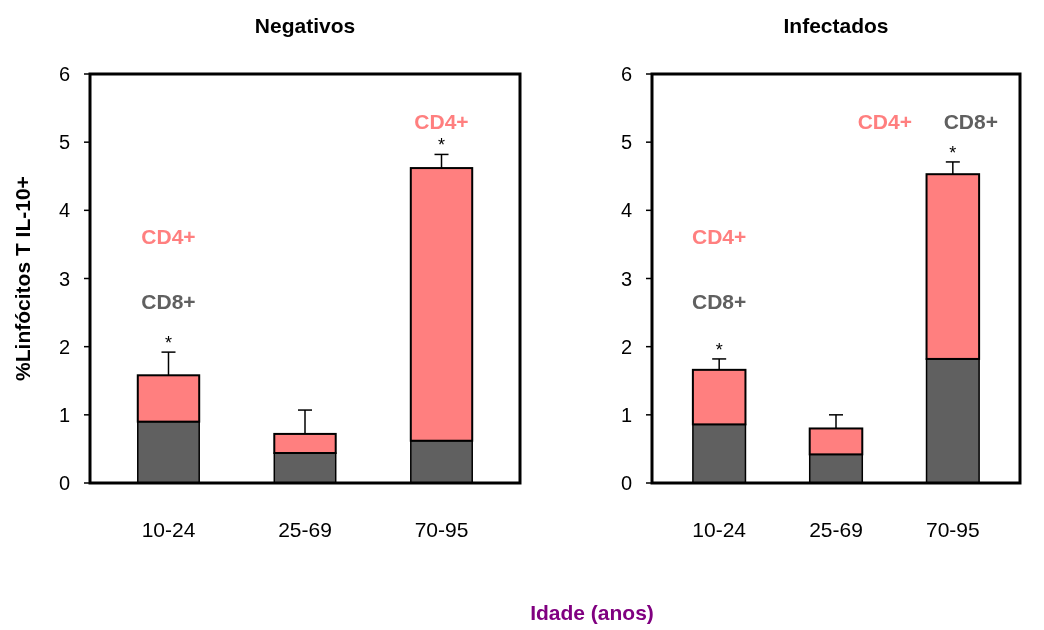  Describe the element at coordinates (305, 25) in the screenshot. I see `chart-title: Negativos` at that location.